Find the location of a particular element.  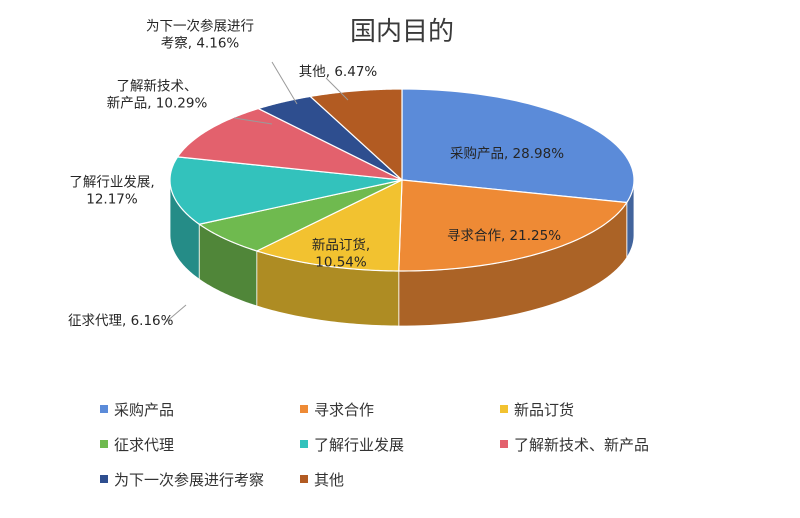

data-label-7: 其他, 6.47% is located at coordinates (338, 72).